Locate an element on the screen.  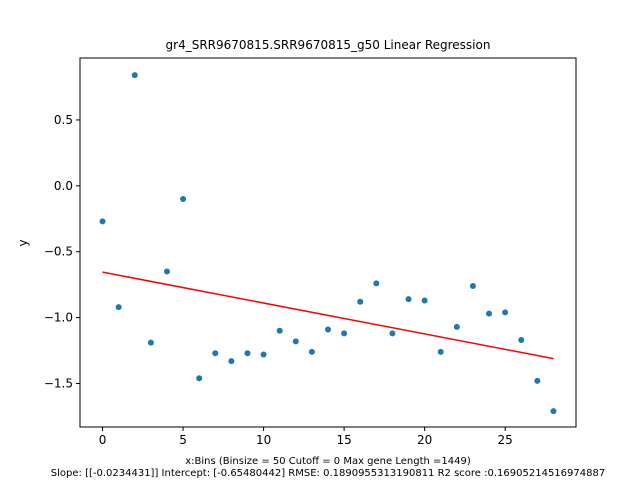
x-tick-label: 25 is located at coordinates (505, 440).